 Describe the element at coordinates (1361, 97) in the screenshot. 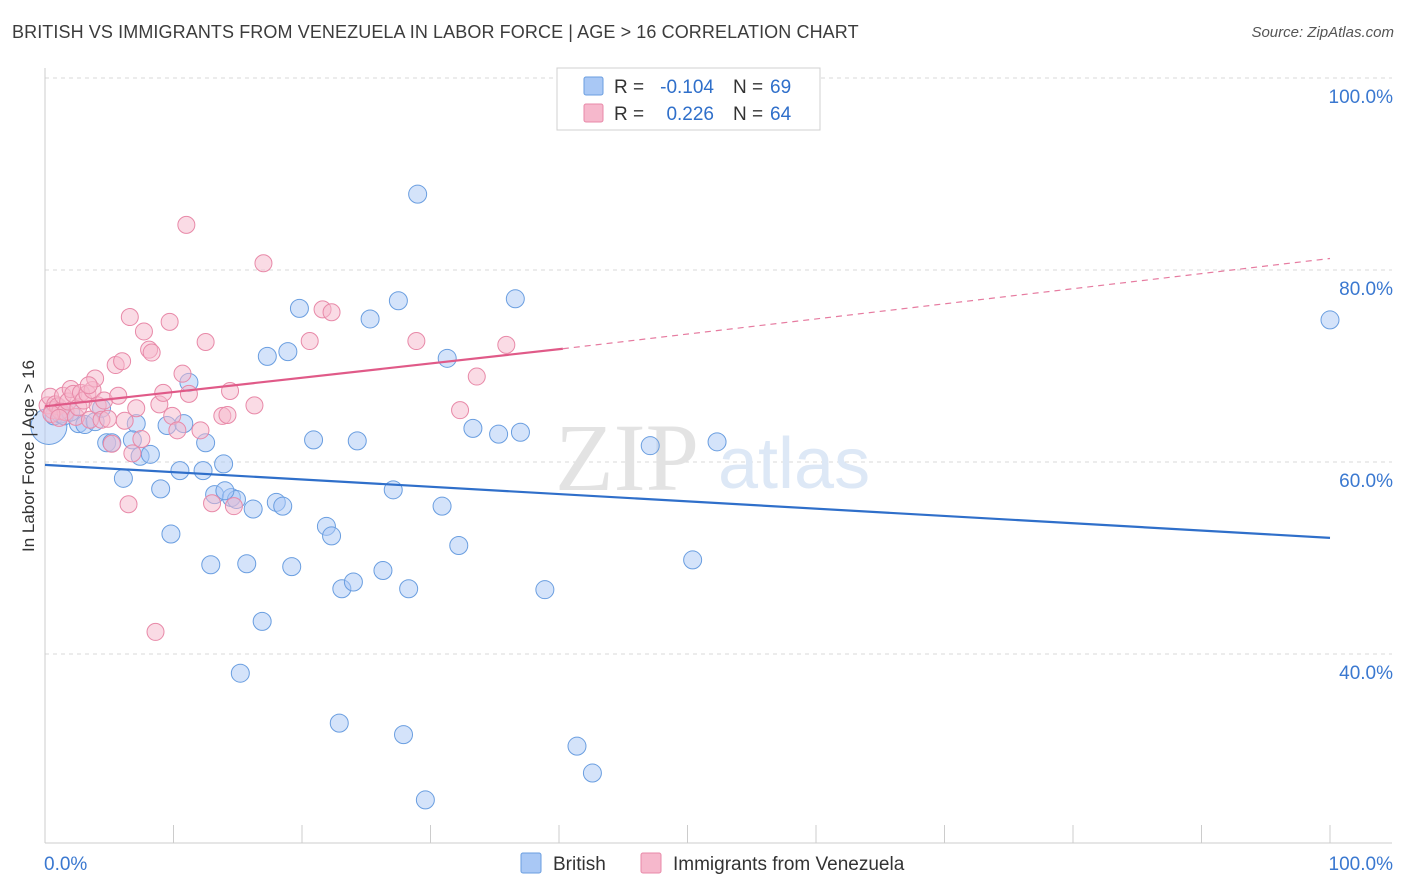

I see `y-tick-label: 100.0%` at that location.